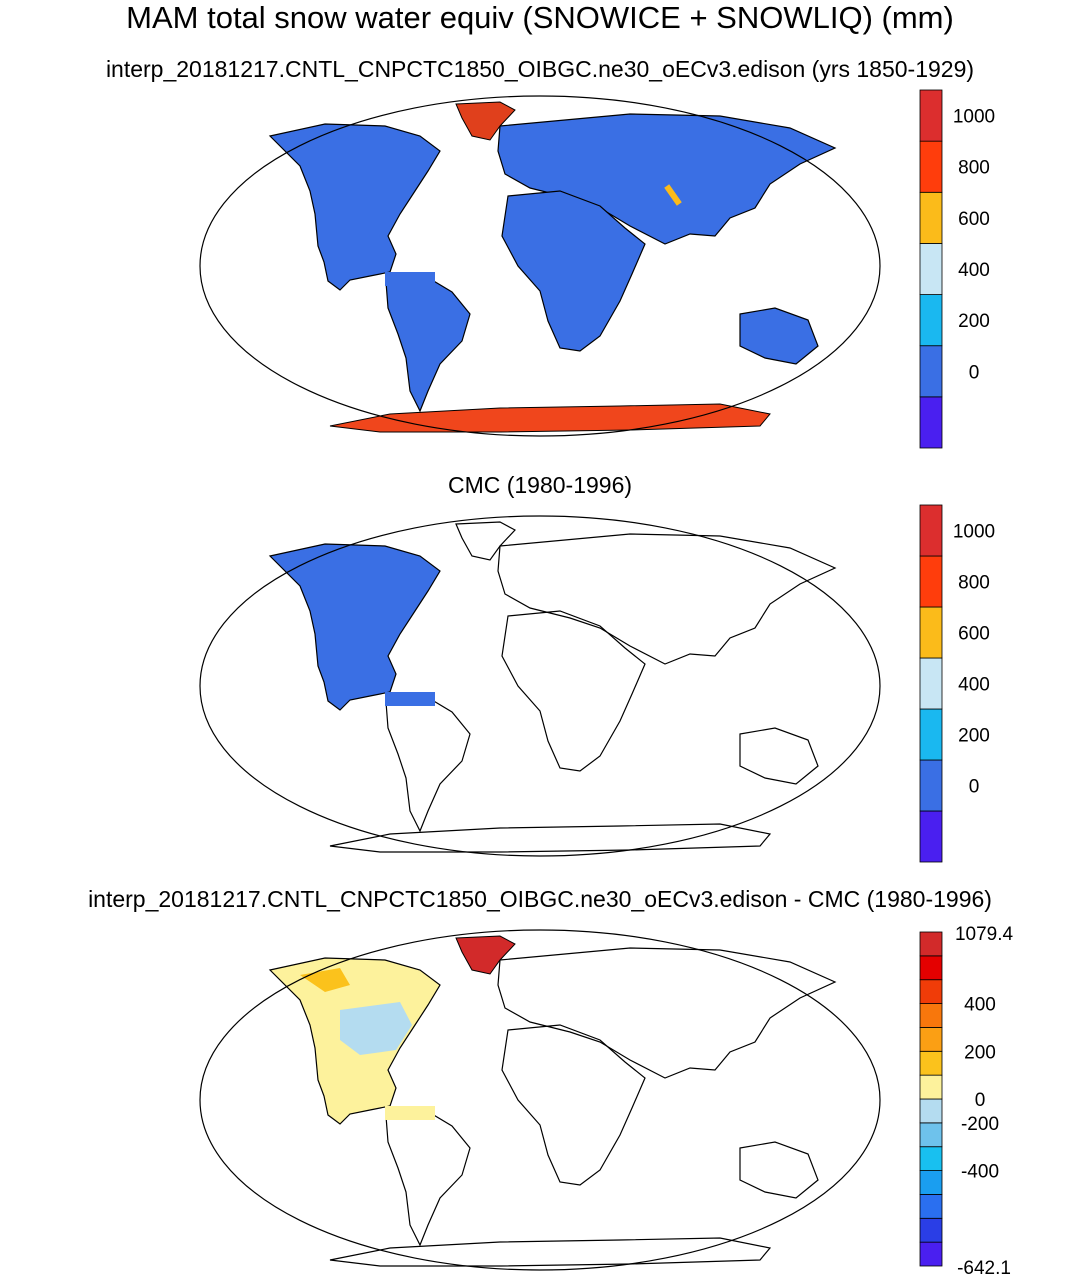  Describe the element at coordinates (980, 1124) in the screenshot. I see `colorbar-tick-label: -200` at that location.